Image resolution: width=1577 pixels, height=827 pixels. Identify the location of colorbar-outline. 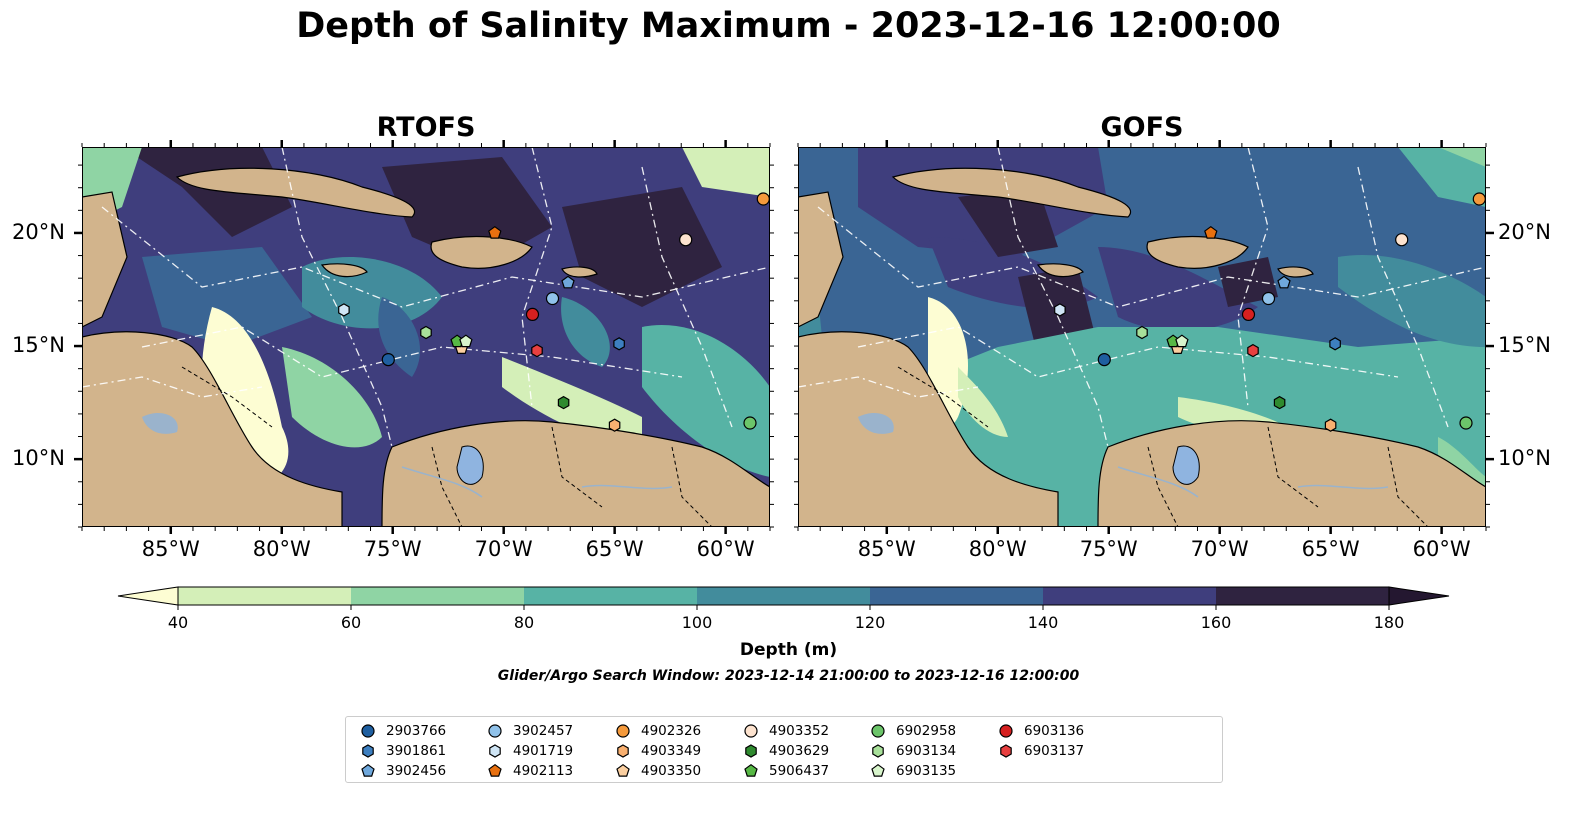
(783, 596).